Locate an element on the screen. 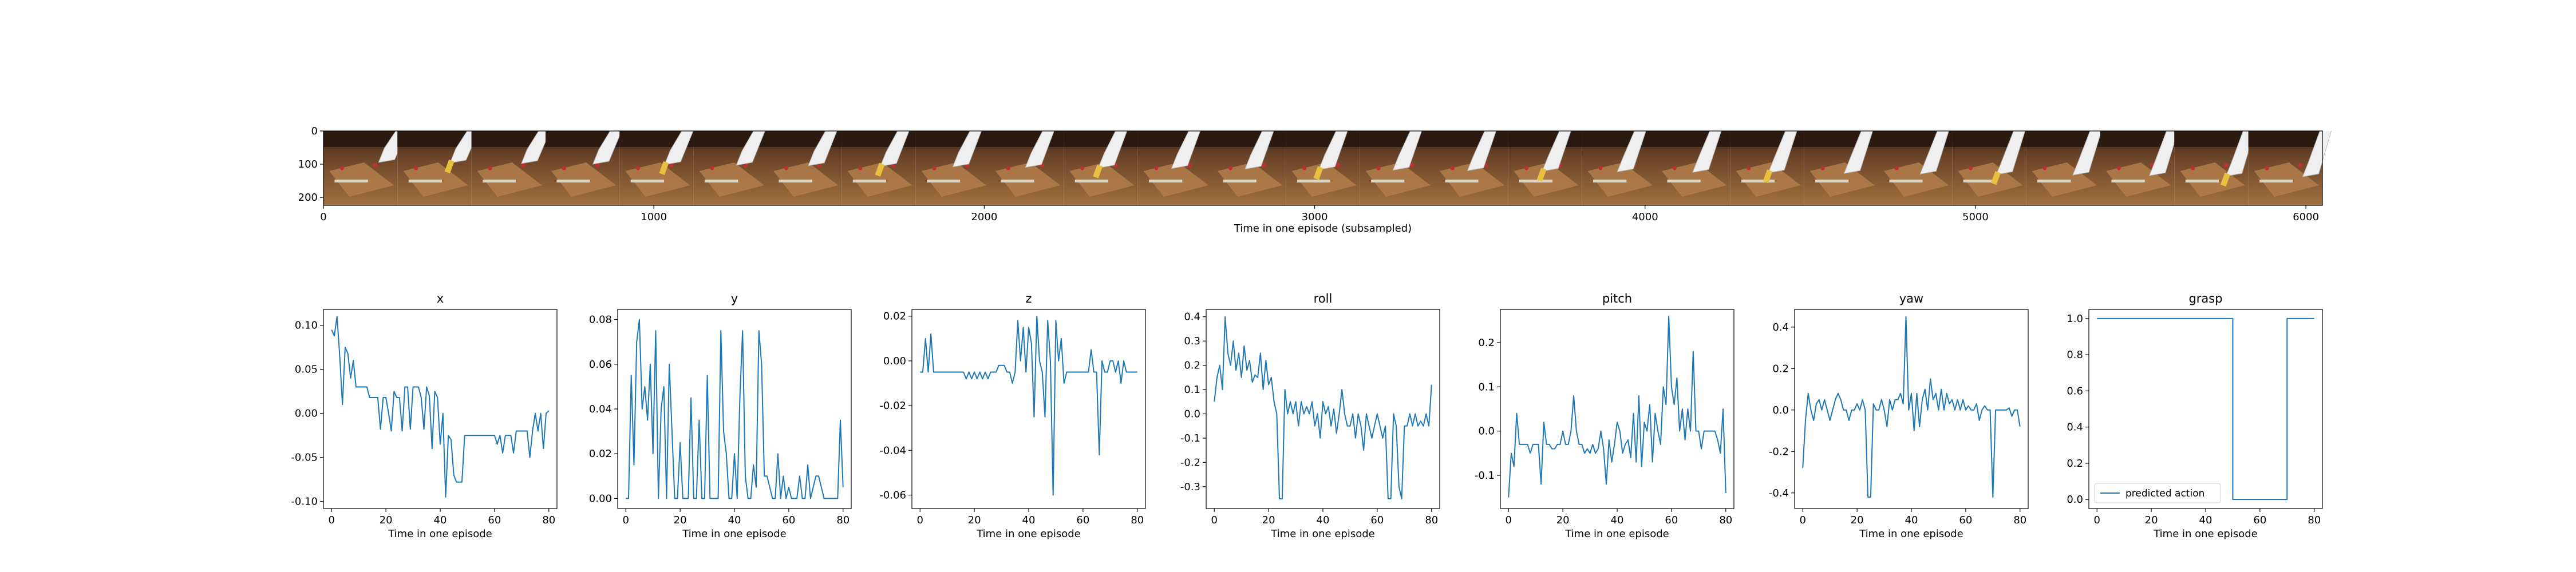 The height and width of the screenshot is (572, 2576). x-tick-label: 3000 is located at coordinates (1315, 217).